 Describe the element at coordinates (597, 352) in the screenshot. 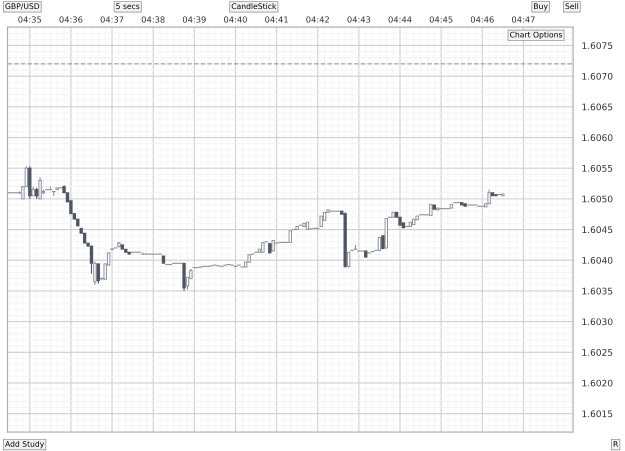

I see `y-tick-label: 1.6025` at that location.